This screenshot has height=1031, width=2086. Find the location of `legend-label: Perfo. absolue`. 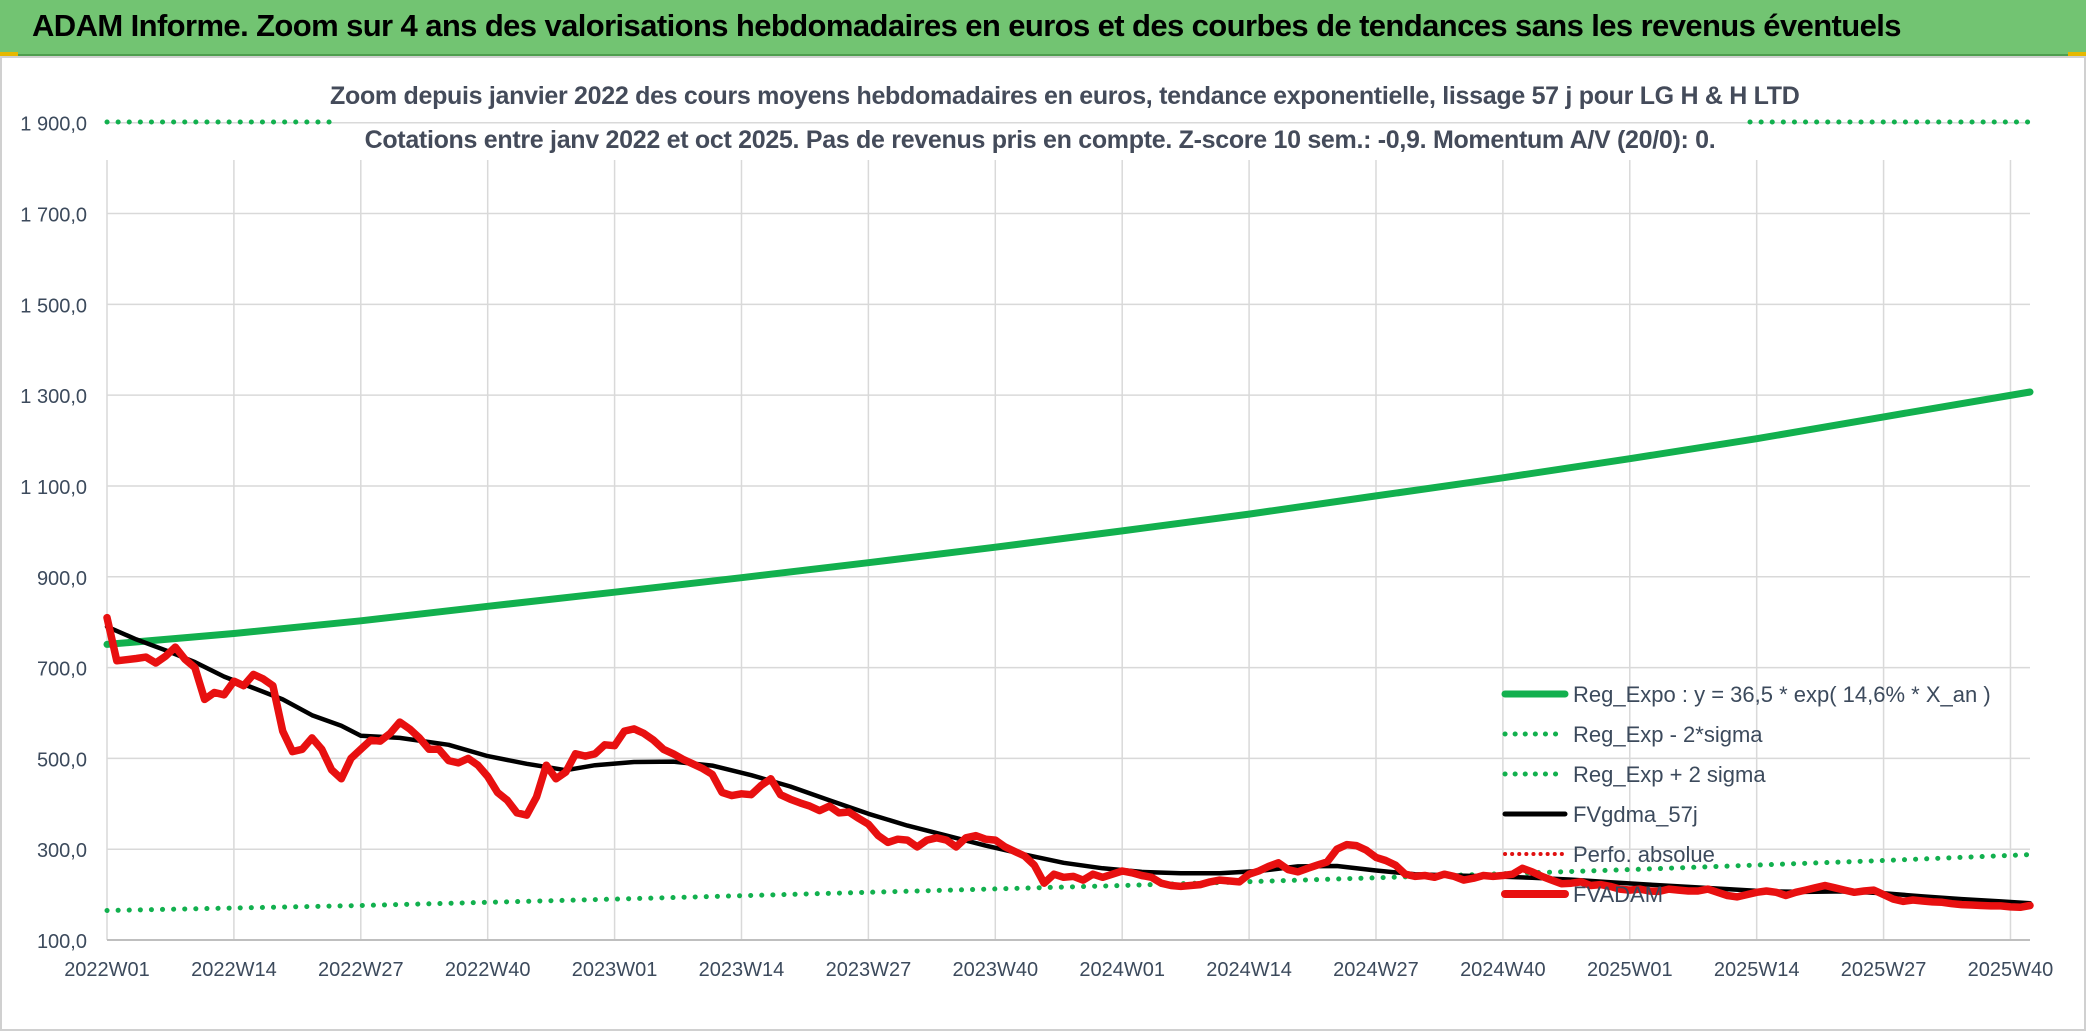

legend-label: Perfo. absolue is located at coordinates (1644, 854).